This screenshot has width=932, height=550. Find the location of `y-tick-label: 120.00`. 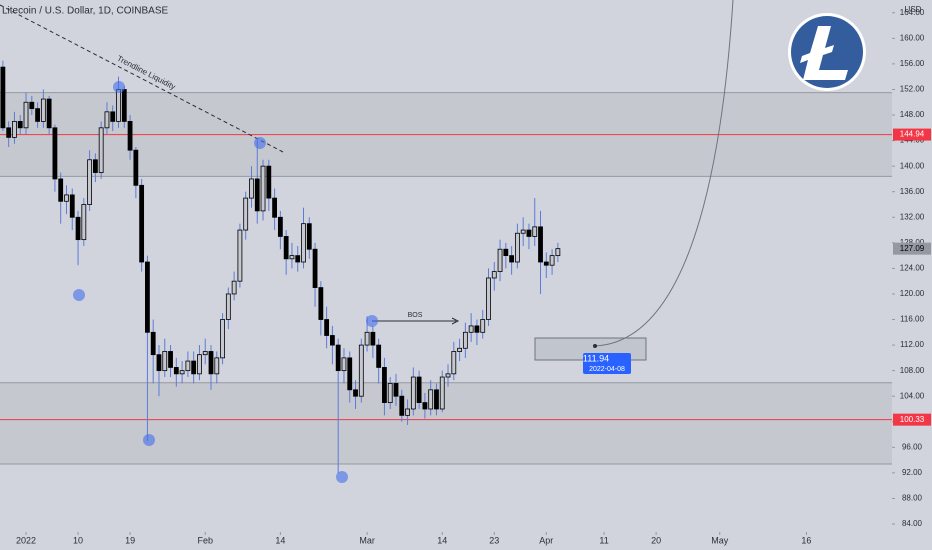

y-tick-label: 120.00 is located at coordinates (912, 293).